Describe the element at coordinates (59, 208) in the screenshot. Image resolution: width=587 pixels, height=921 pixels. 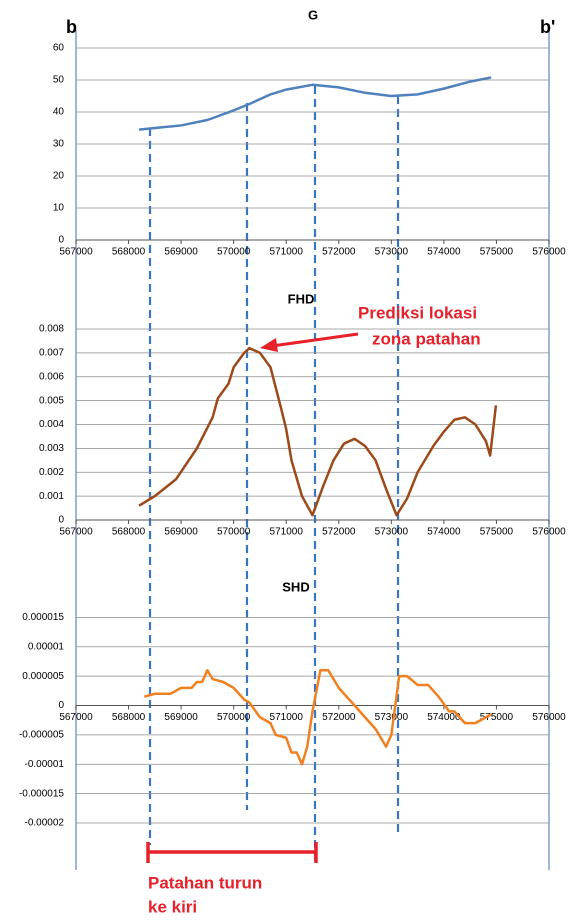
I see `y-tick-label: 10` at that location.